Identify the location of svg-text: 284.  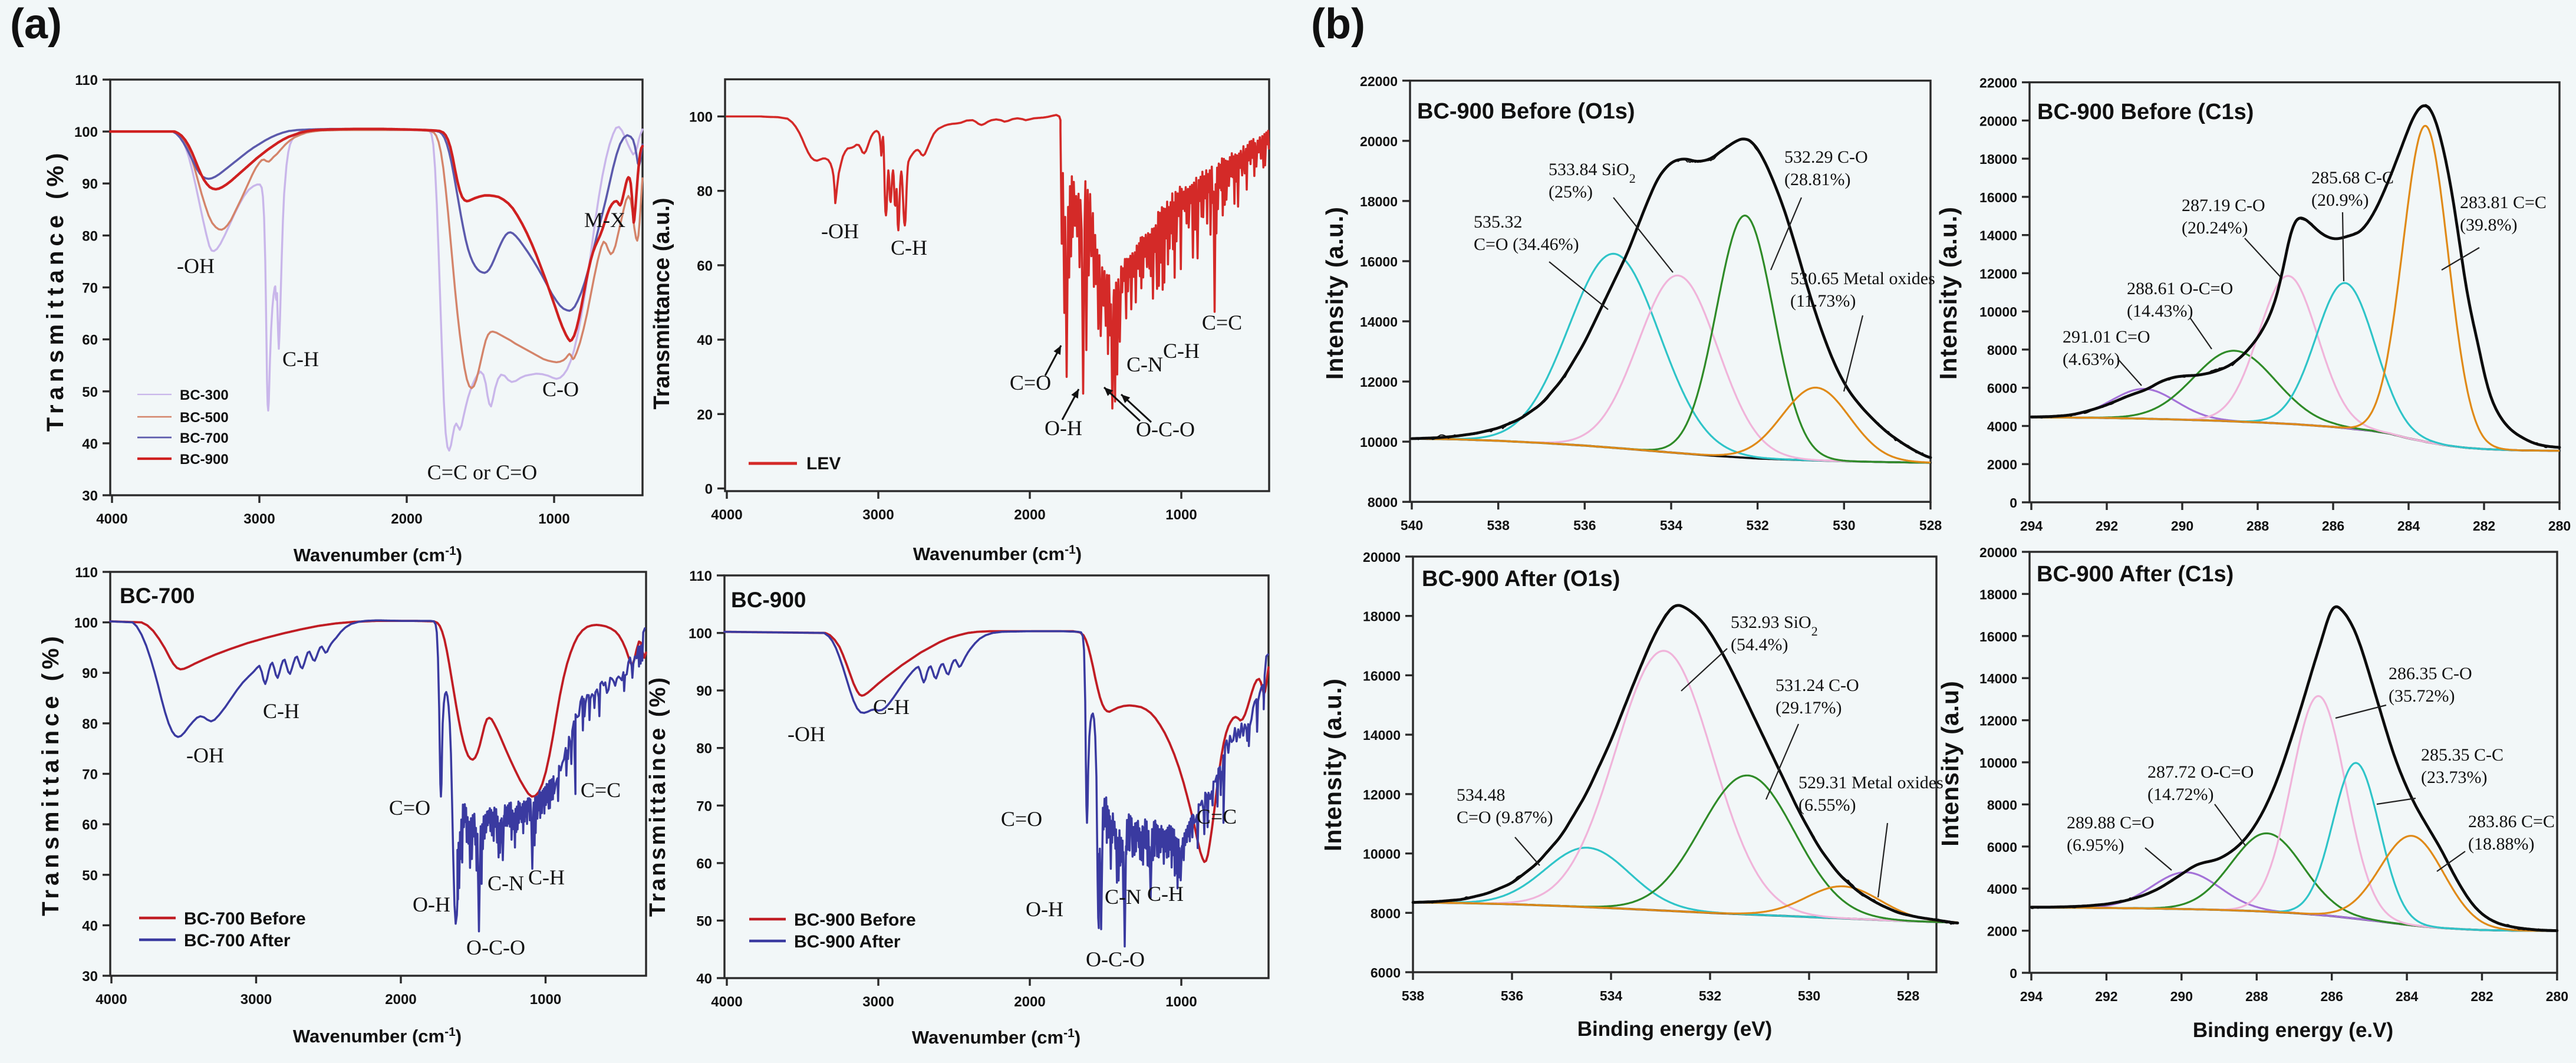
(2408, 526).